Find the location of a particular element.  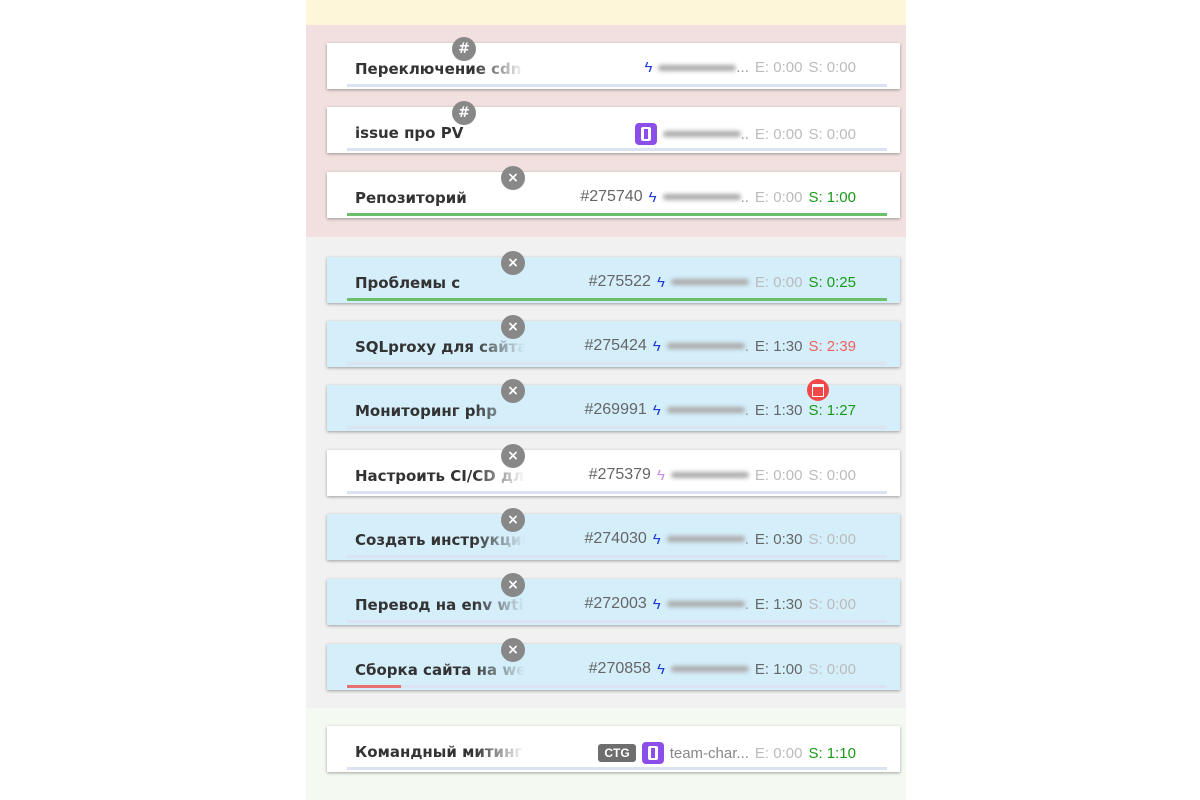

task-card: × Мониторинг php #269991 ϟ. E: 1:30 S: 1:27 is located at coordinates (613, 405).